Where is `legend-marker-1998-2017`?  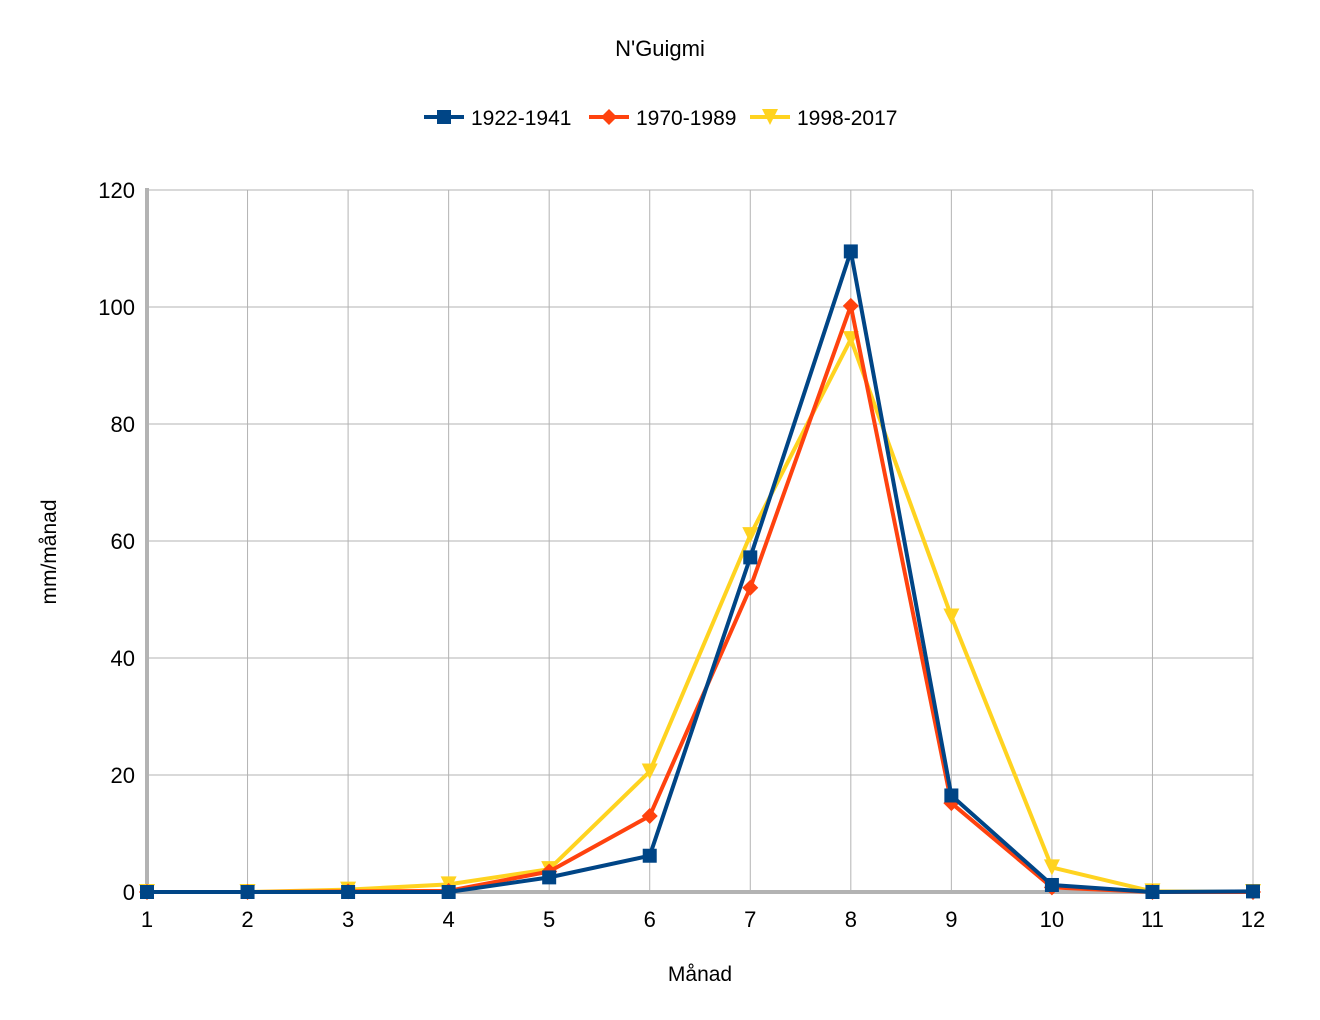 legend-marker-1998-2017 is located at coordinates (770, 117).